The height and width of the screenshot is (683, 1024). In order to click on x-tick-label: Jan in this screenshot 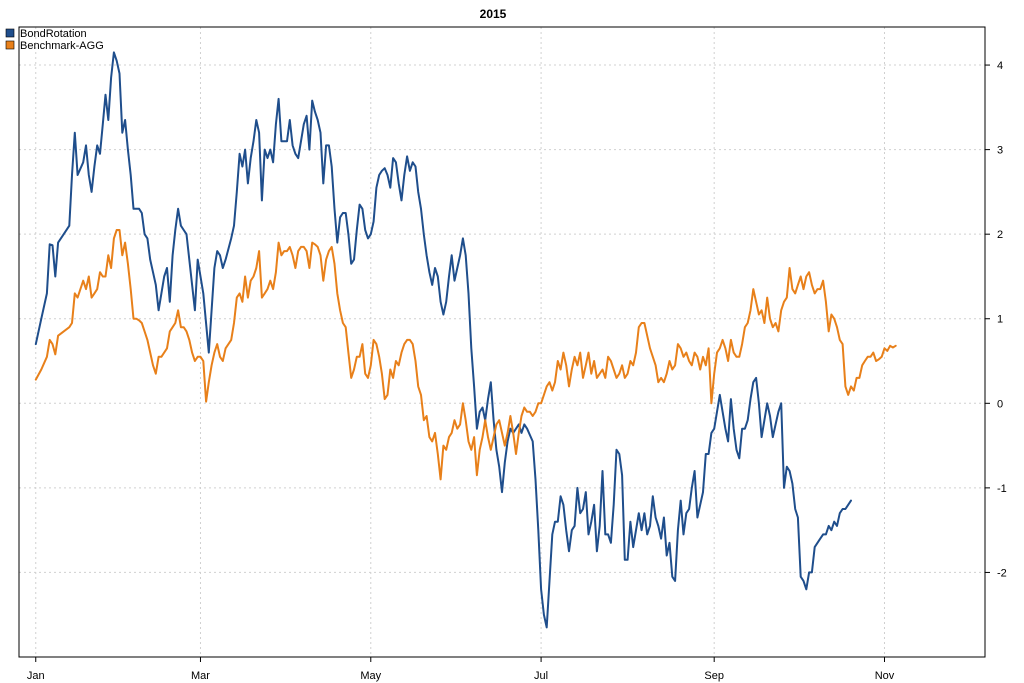, I will do `click(36, 676)`.